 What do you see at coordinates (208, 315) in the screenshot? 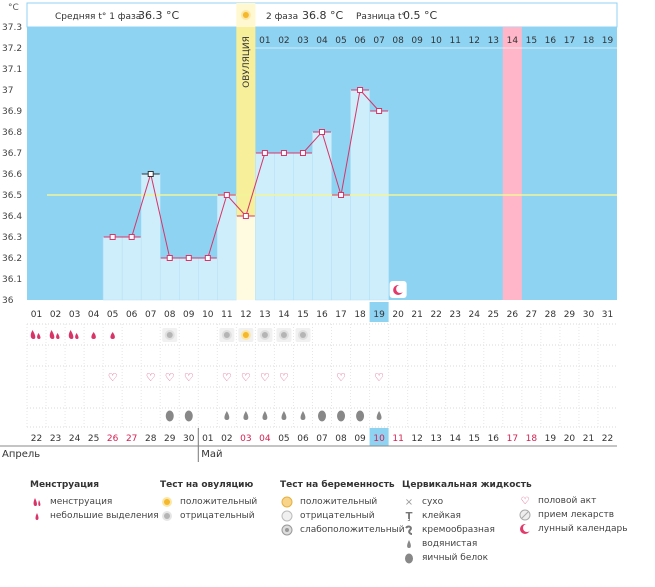
I see `cycle-day-label: 10` at bounding box center [208, 315].